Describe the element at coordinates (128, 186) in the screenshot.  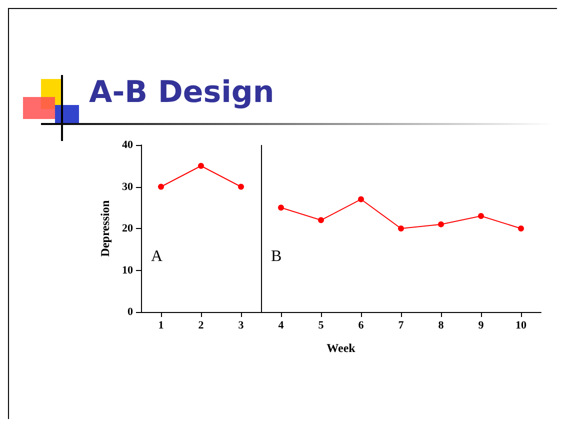
I see `y-tick-label: 30` at that location.